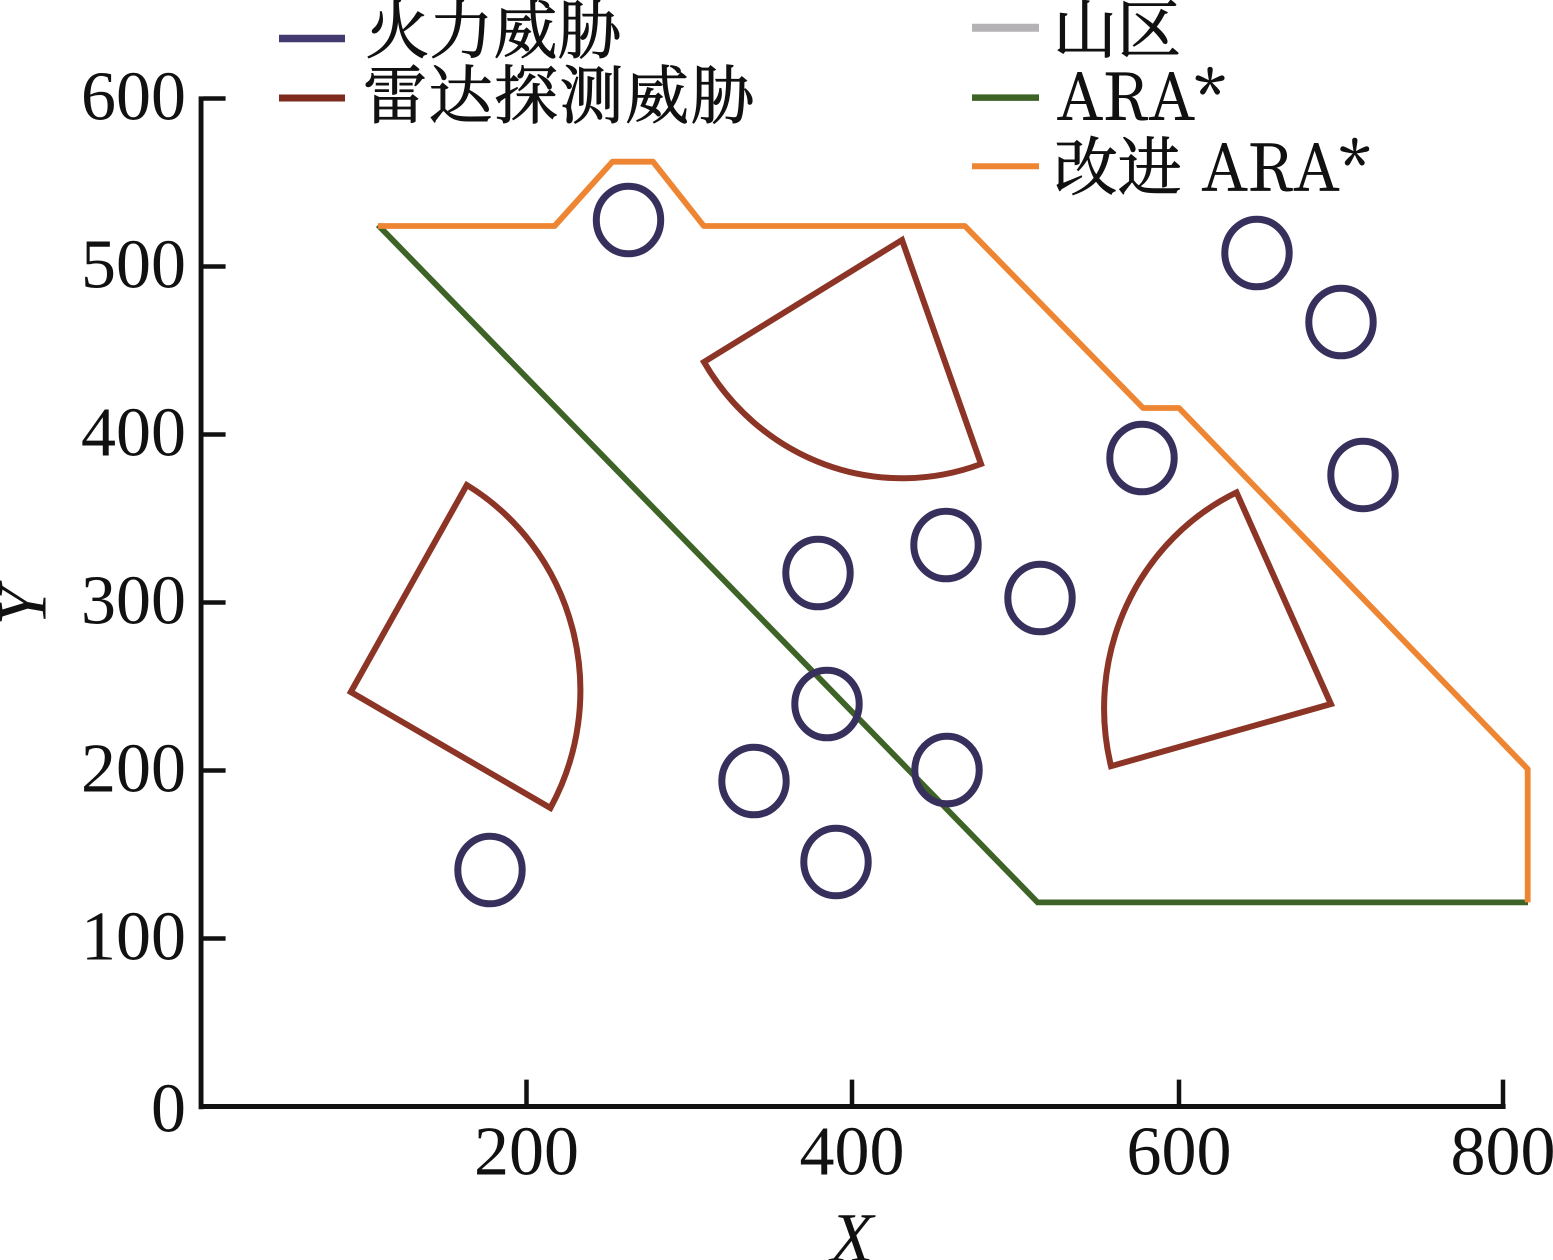 The width and height of the screenshot is (1553, 1260). Describe the element at coordinates (133, 601) in the screenshot. I see `svg-text: 300` at that location.